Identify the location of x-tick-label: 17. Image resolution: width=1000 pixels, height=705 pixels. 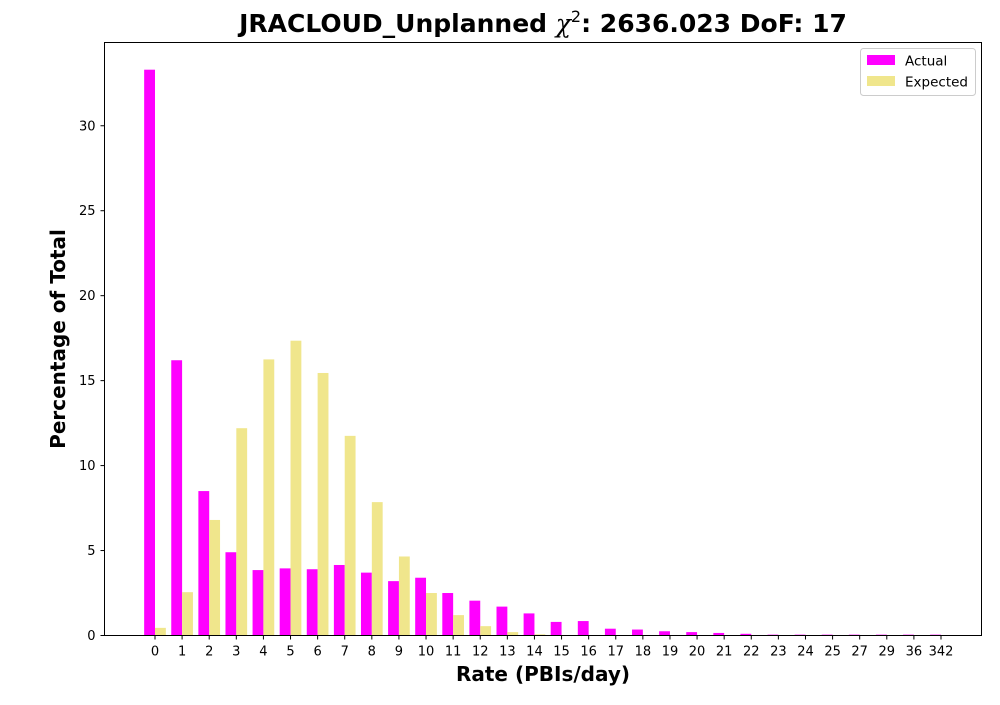
(615, 652).